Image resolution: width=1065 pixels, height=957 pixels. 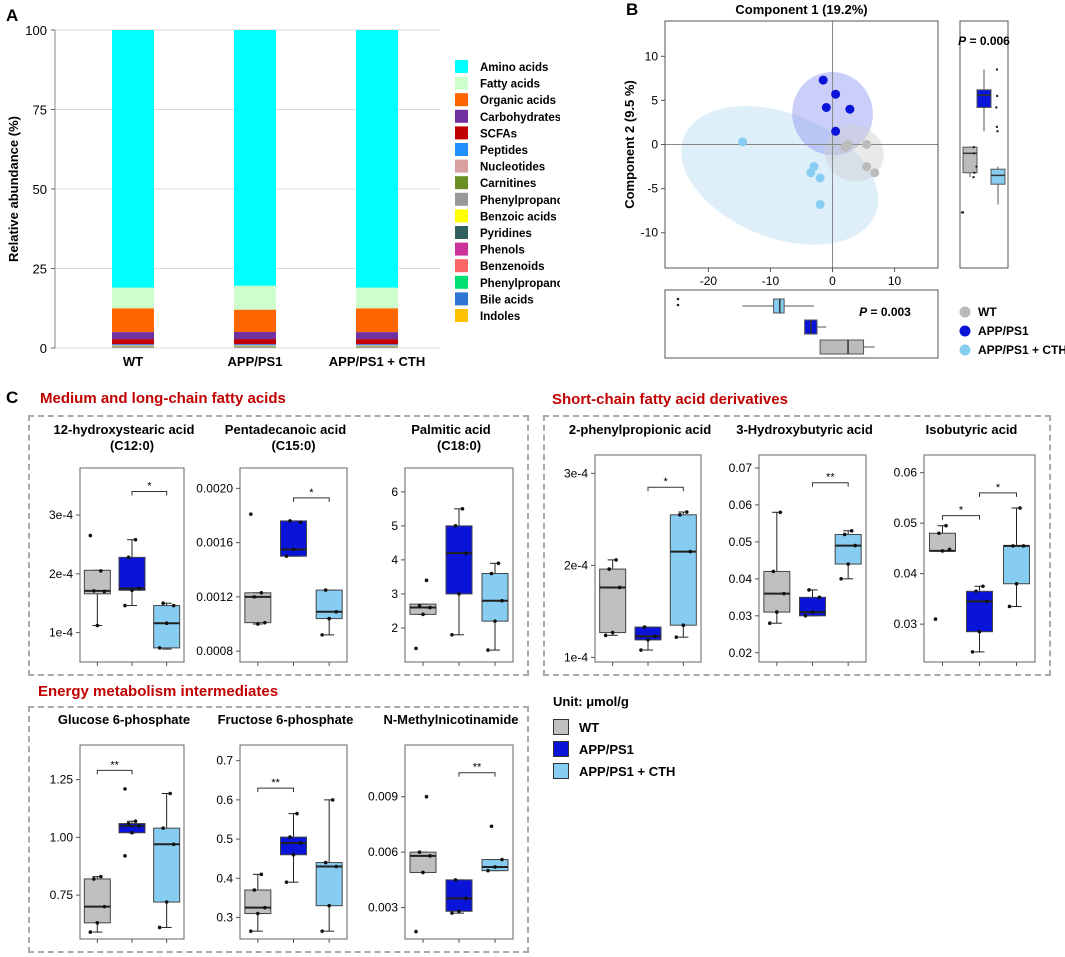 I want to click on legend-label: Benzoic acids, so click(x=518, y=217).